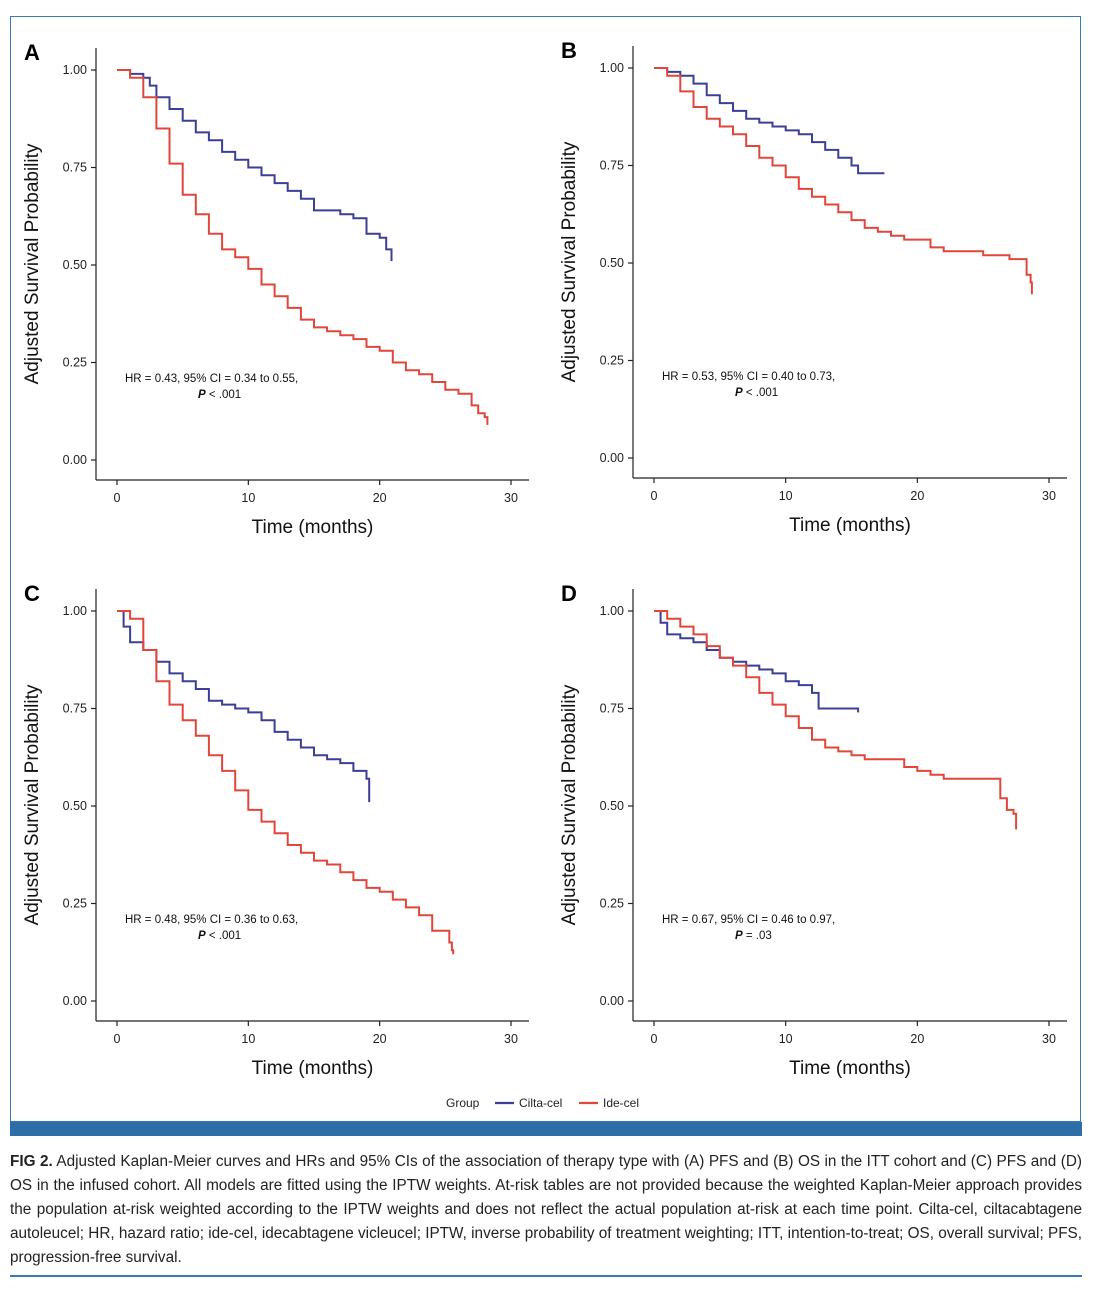 The image size is (1100, 1294). I want to click on bottom-rule, so click(546, 1276).